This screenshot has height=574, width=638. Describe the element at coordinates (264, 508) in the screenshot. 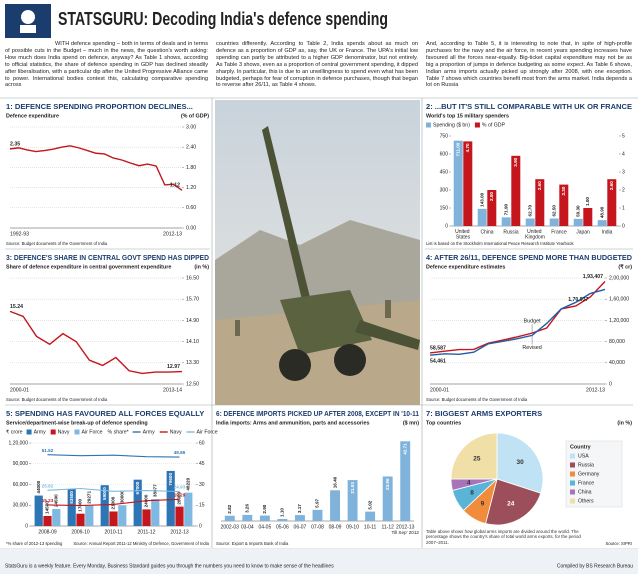

I see `data-label: 2.90` at that location.